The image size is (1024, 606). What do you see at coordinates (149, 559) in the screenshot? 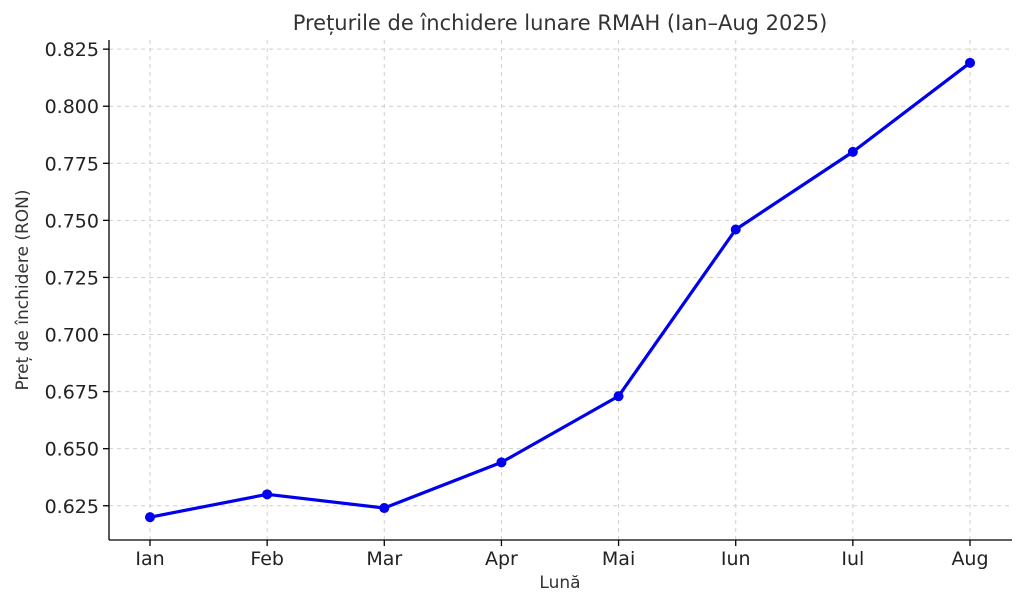
I see `x-tick-label: Ian` at bounding box center [149, 559].